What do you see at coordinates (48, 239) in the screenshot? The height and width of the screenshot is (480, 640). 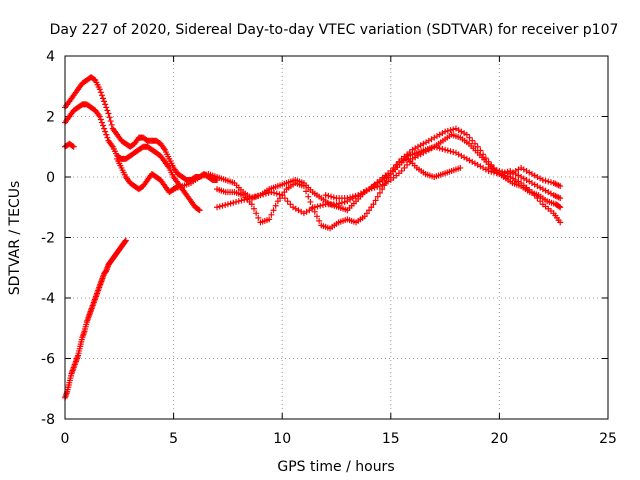 I see `y-tick-label: -2` at bounding box center [48, 239].